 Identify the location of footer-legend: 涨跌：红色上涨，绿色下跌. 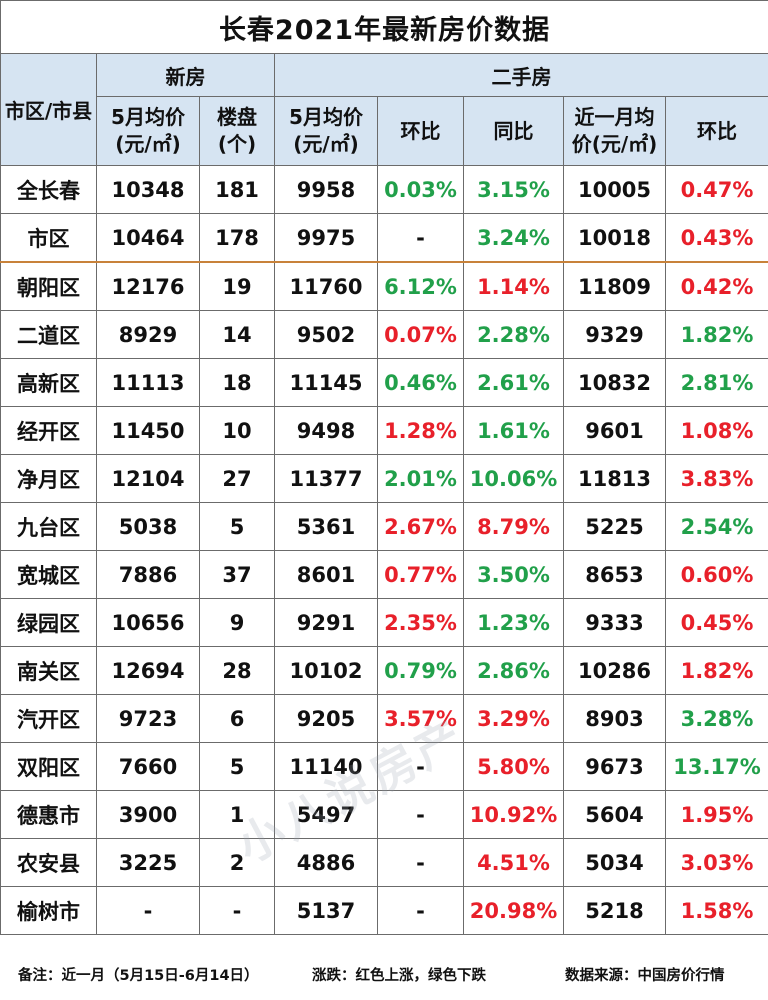
(399, 976).